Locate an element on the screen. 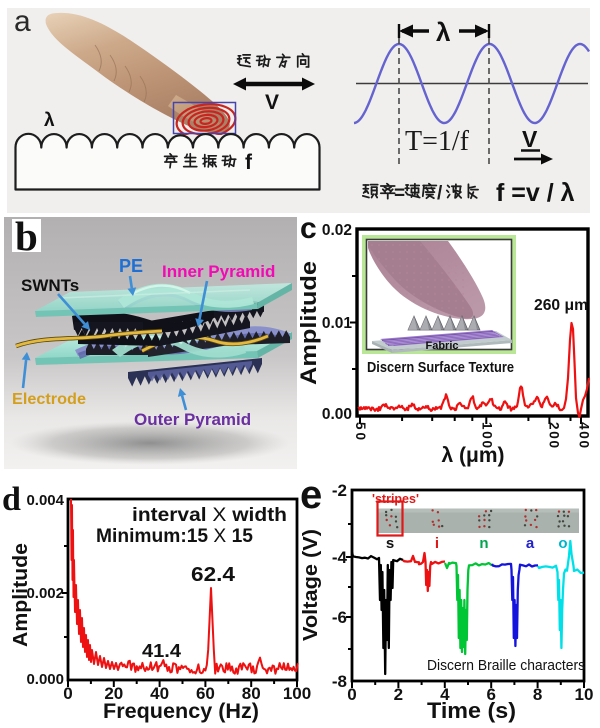  svg-text: n is located at coordinates (483, 543).